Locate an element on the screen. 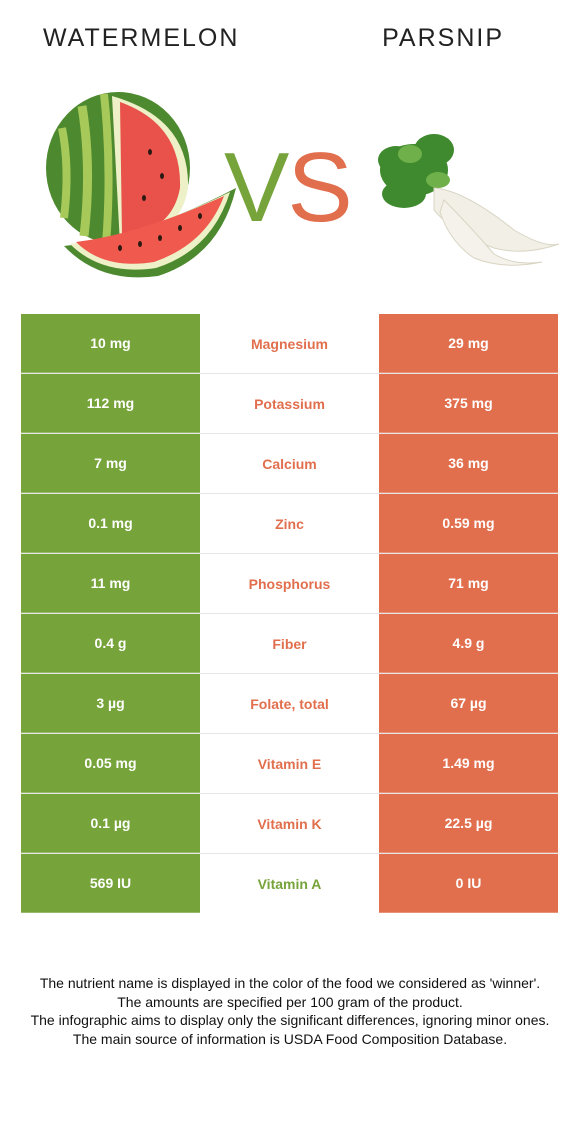  nutrient-name: Calcium is located at coordinates (289, 463).